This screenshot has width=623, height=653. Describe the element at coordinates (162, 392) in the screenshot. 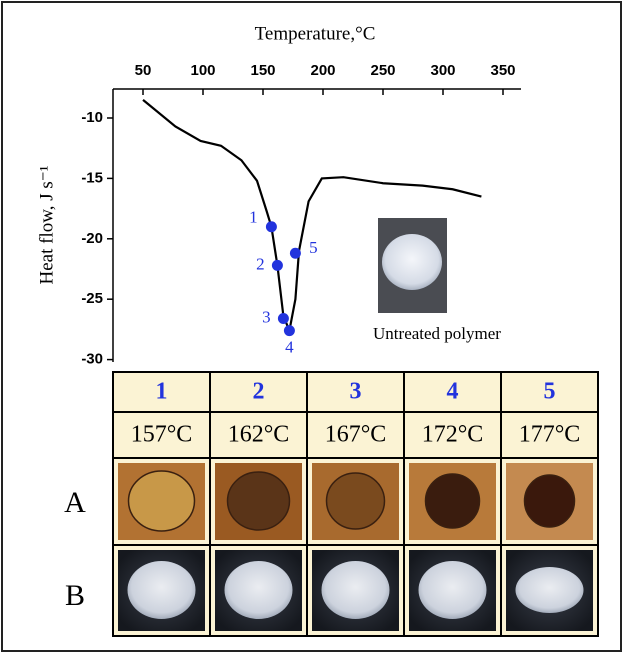

I see `column-number: 1` at that location.